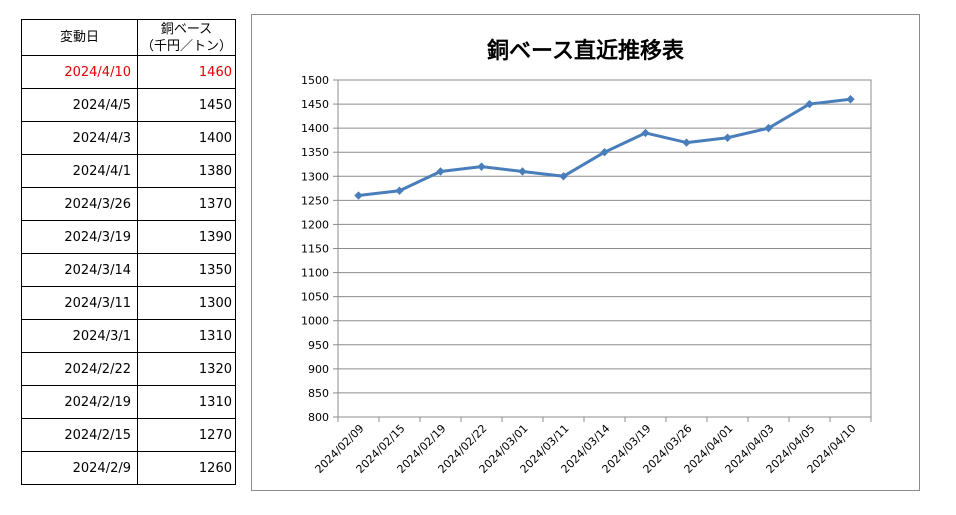 This screenshot has width=956, height=515. I want to click on series-line, so click(604, 147).